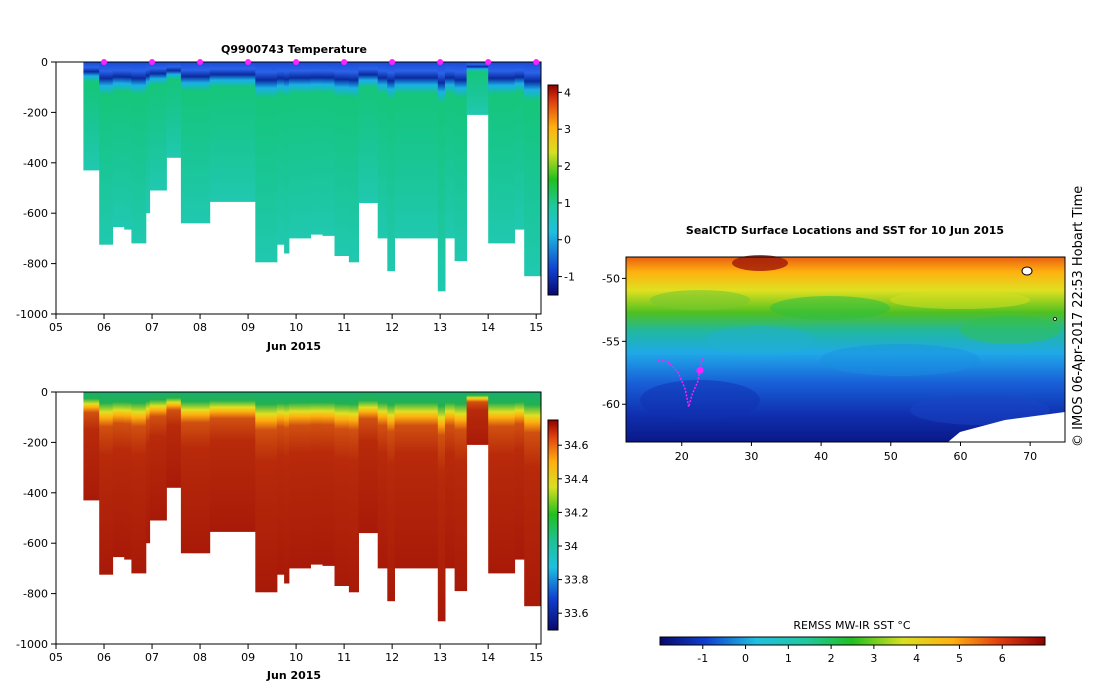 The image size is (1099, 700). I want to click on profile-markers, so click(320, 62).